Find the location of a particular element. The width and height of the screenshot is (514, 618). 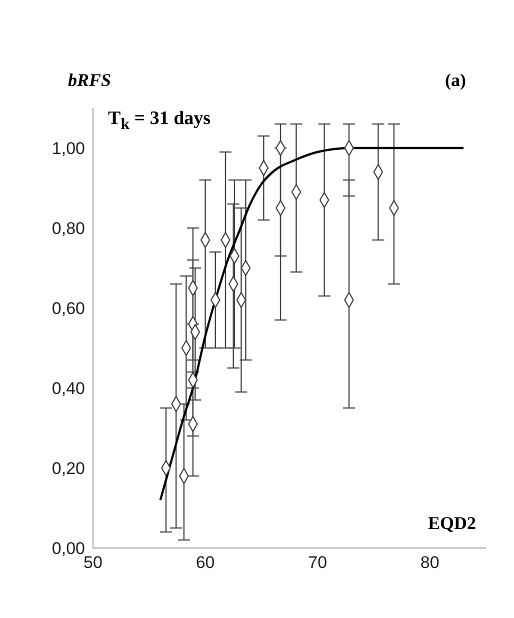

y-tick-label: 1,00 is located at coordinates (68, 148).